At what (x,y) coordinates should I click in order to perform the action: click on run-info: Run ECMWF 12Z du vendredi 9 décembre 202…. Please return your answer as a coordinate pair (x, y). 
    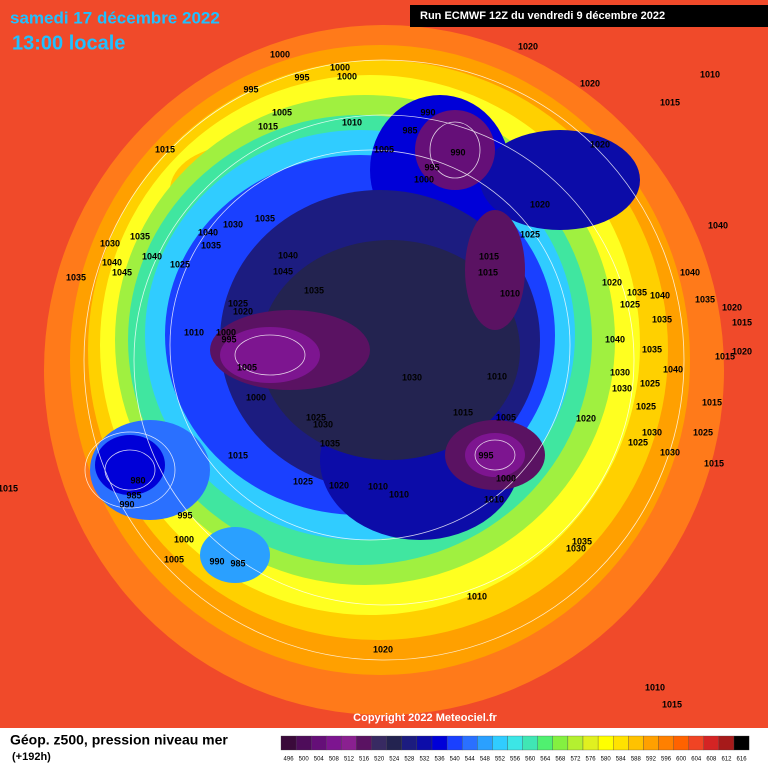
    Looking at the image, I should click on (542, 16).